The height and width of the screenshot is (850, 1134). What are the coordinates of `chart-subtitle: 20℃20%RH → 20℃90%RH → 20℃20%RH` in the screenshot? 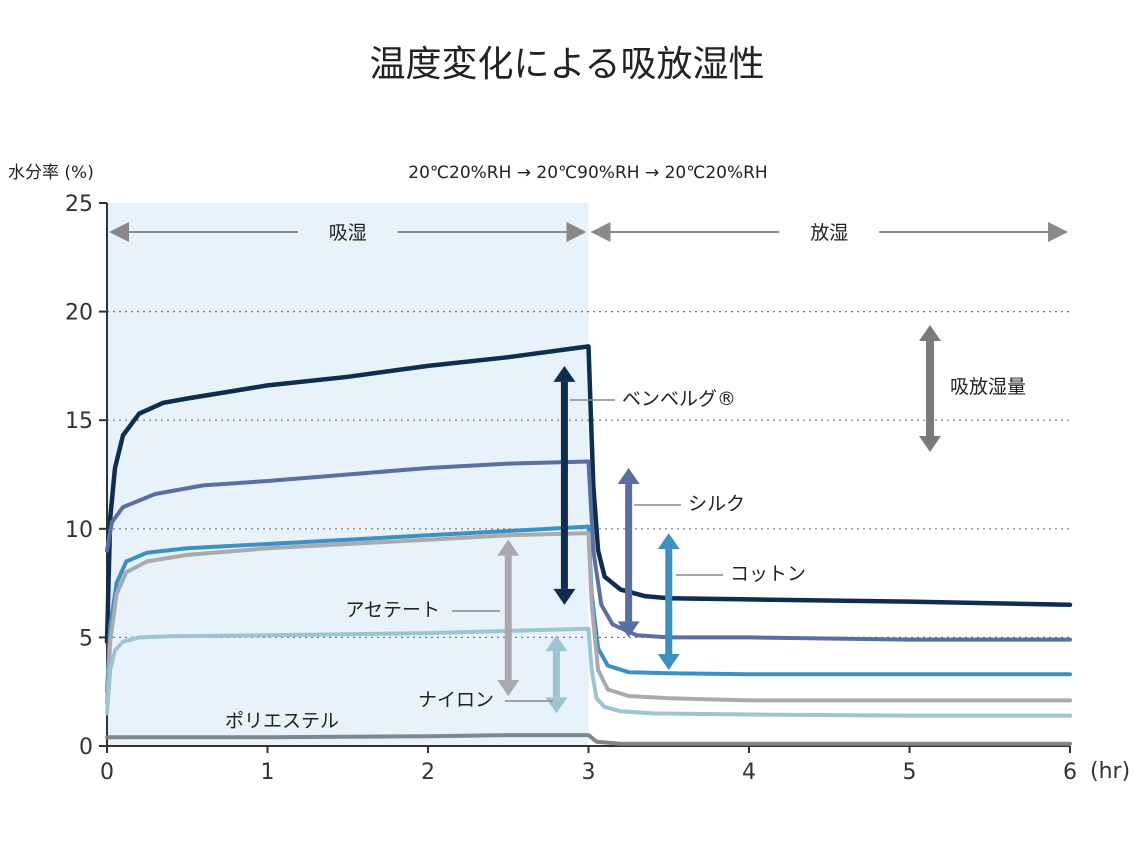 It's located at (587, 173).